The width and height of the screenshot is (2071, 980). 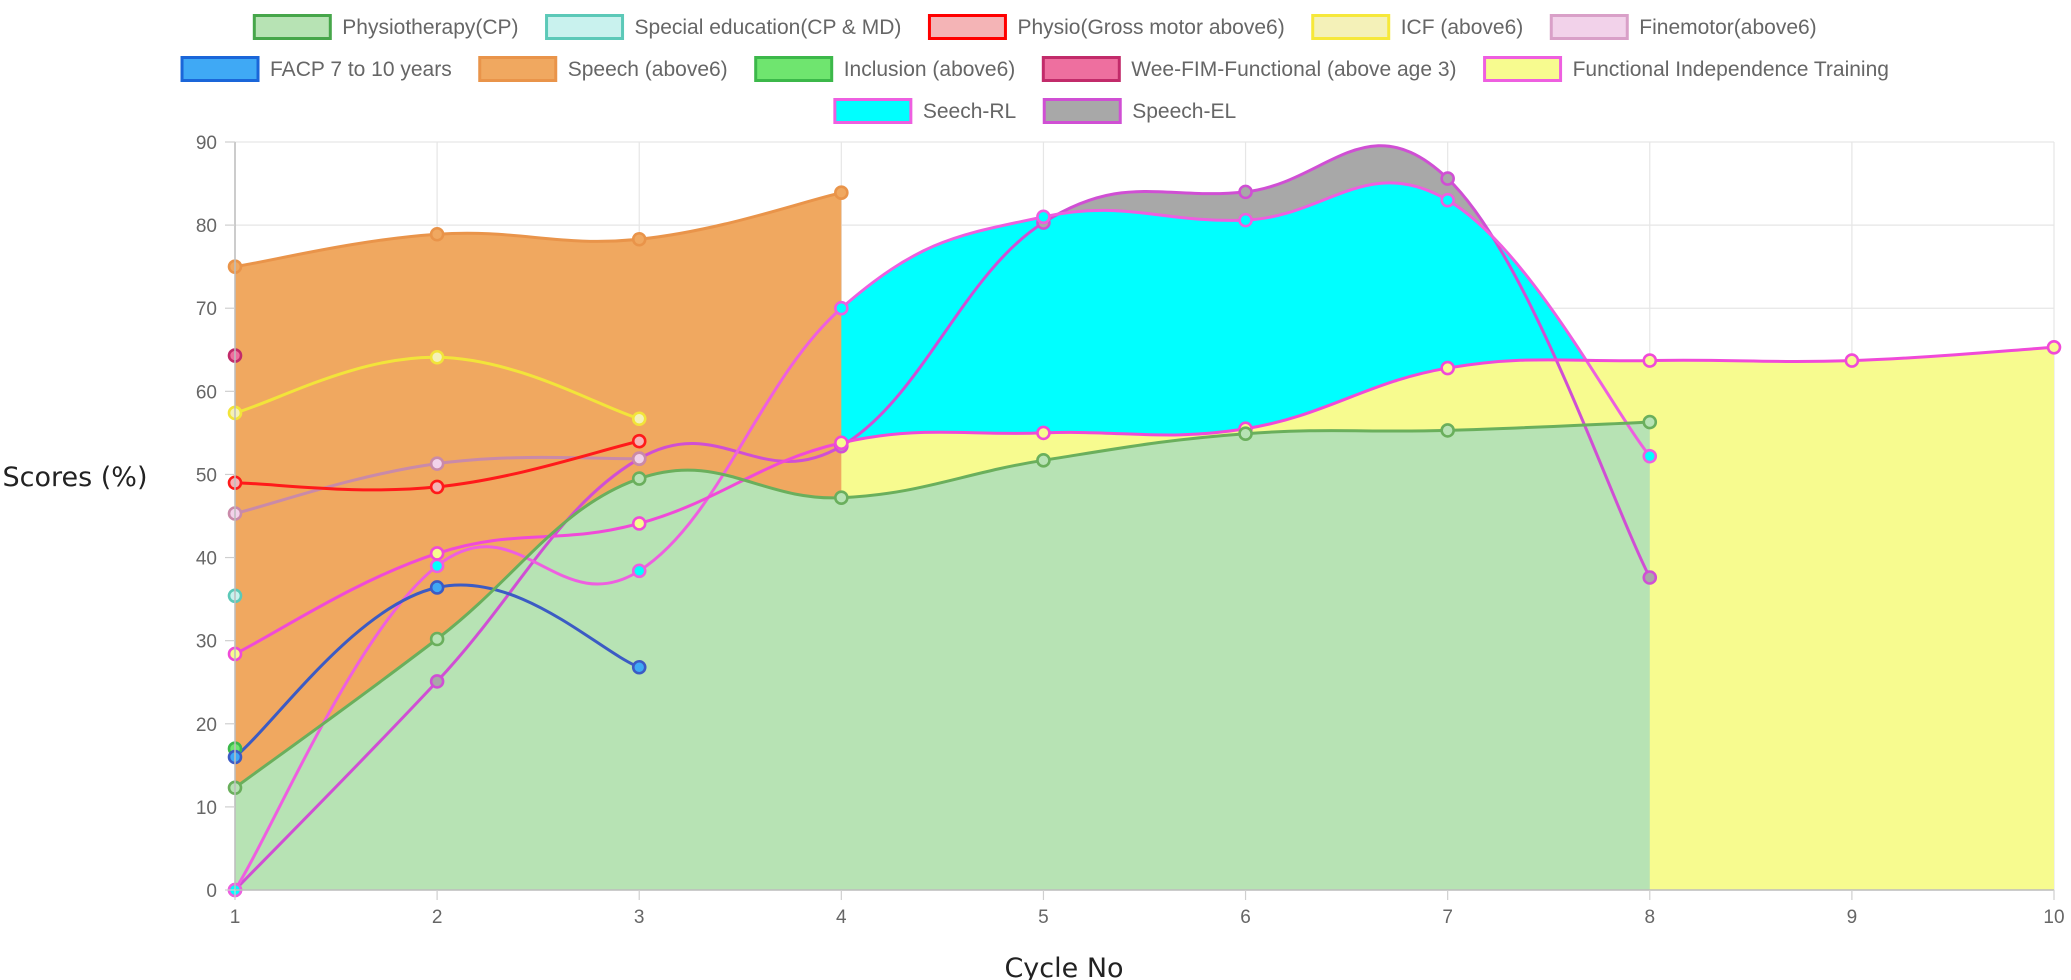 I want to click on legend-item-special-education-cp-md: Special education(CP & MD), so click(x=723, y=27).